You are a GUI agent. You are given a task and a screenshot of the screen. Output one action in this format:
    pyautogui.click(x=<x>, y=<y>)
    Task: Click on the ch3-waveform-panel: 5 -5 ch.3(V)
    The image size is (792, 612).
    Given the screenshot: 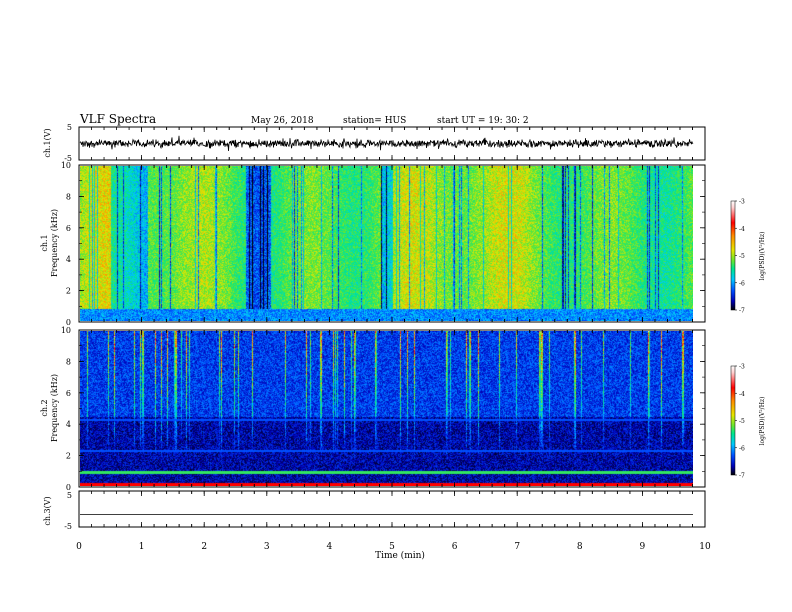 What is the action you would take?
    pyautogui.click(x=374, y=510)
    